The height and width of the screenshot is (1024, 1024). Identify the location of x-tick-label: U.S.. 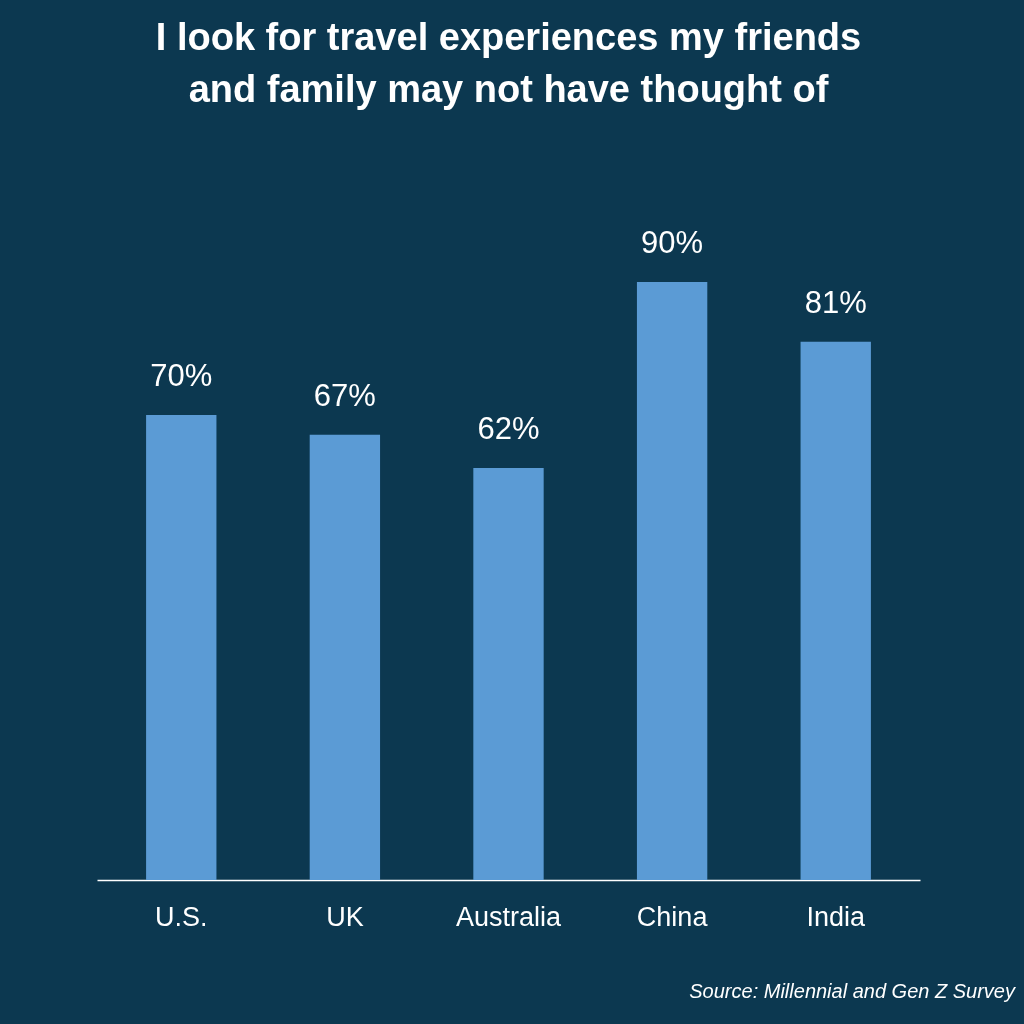
(181, 916).